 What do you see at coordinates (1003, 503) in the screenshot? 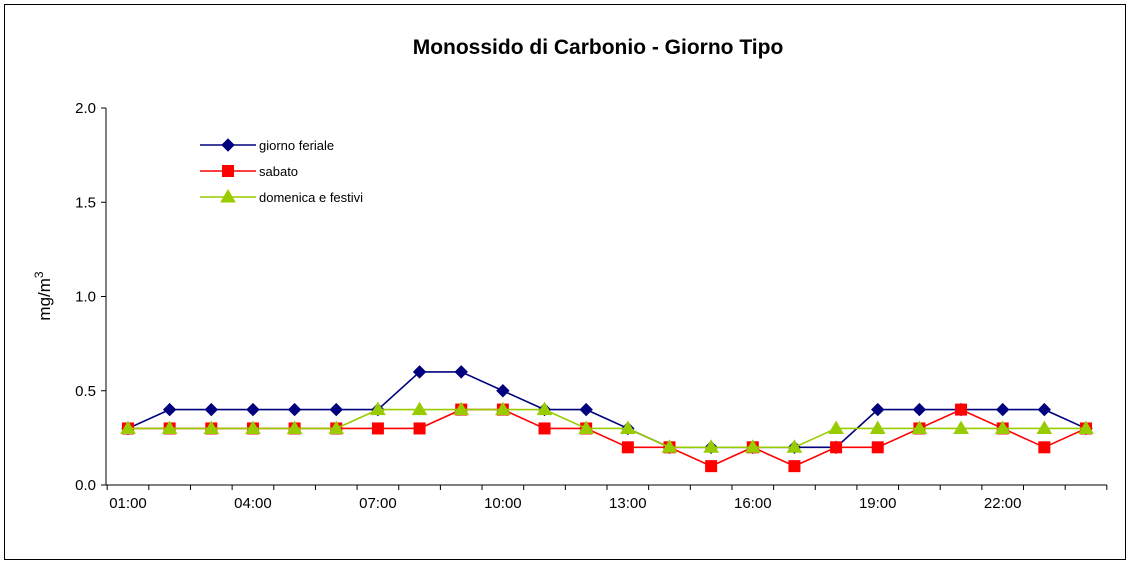
I see `x-tick-label: 22:00` at bounding box center [1003, 503].